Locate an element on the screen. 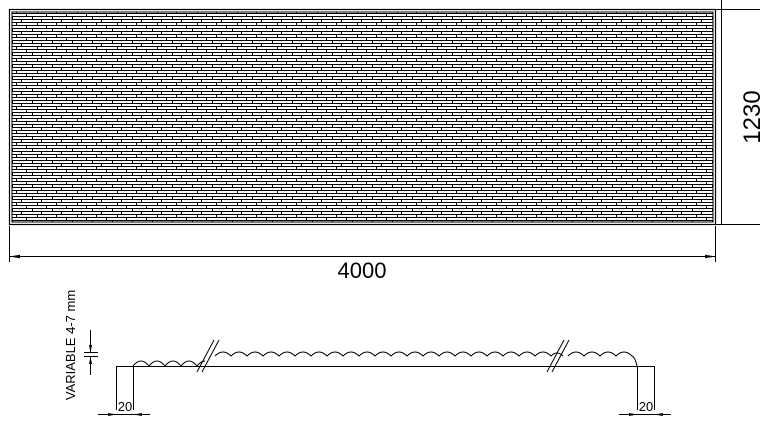 The image size is (760, 425). left-edge-label: 20 is located at coordinates (125, 406).